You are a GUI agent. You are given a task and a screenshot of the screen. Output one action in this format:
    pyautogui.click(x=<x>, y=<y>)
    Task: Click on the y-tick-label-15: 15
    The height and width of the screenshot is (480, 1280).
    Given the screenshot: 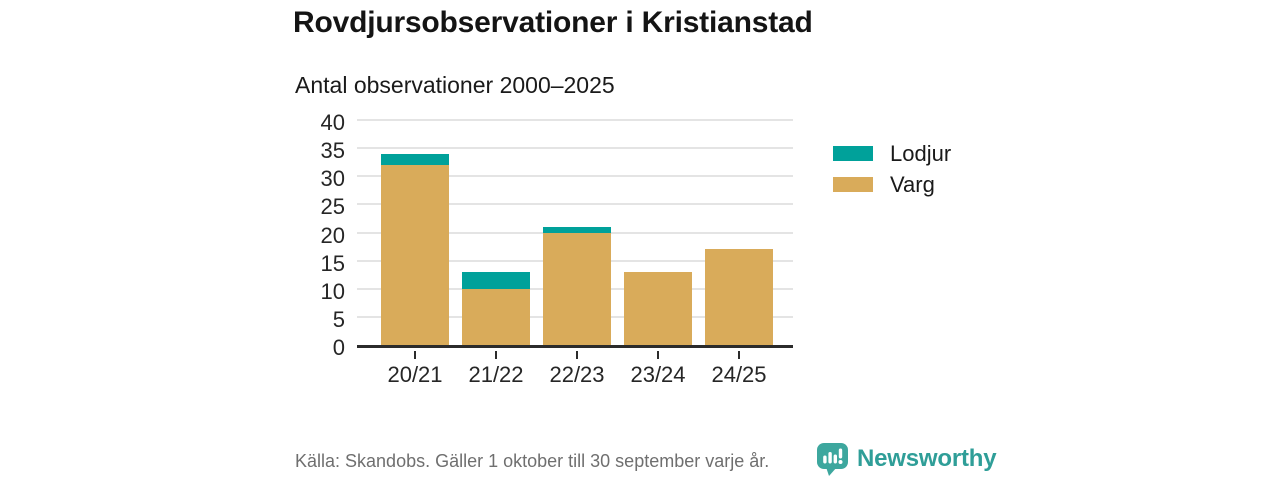 What is the action you would take?
    pyautogui.click(x=332, y=263)
    